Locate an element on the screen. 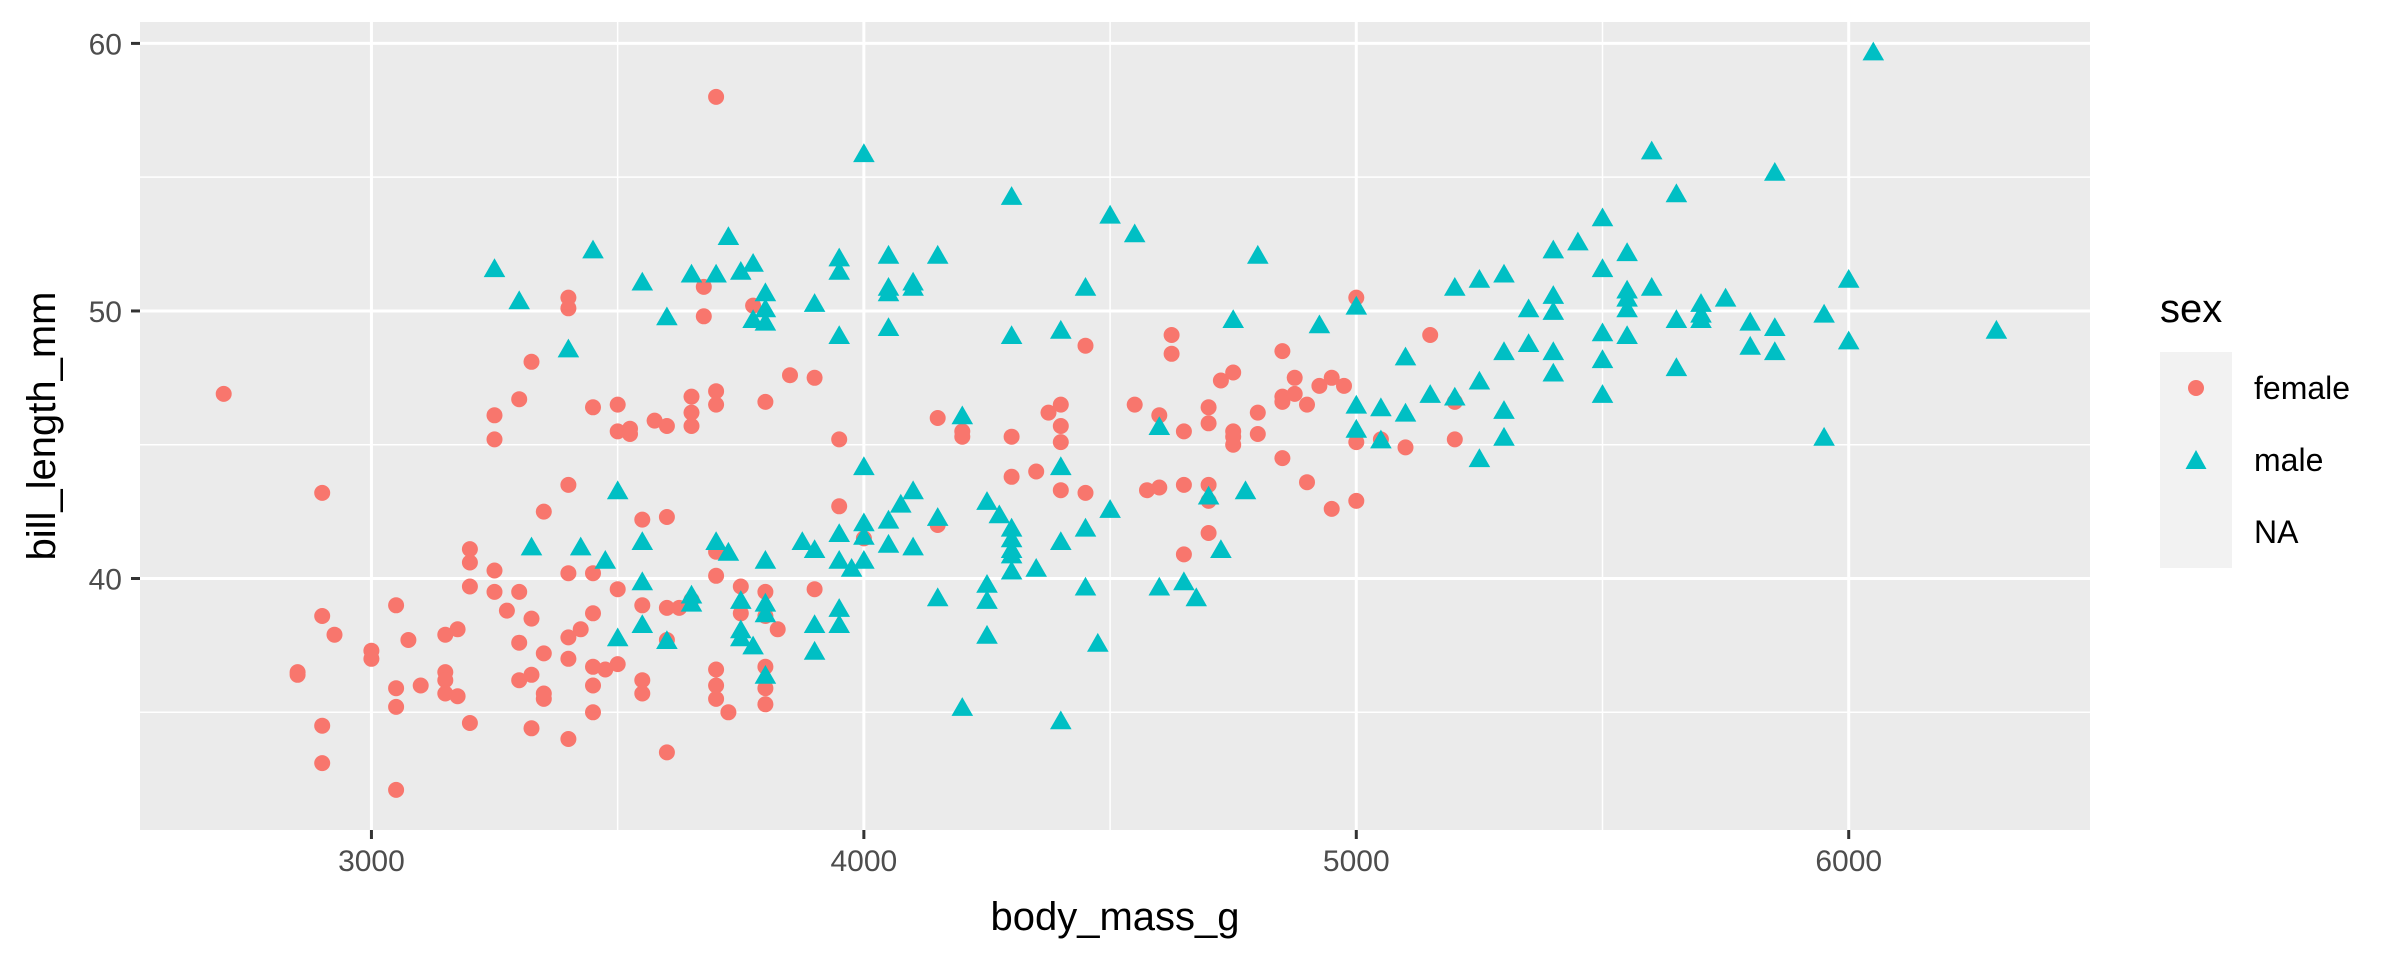  y-axis-title: bill_length_mm is located at coordinates (42, 425).